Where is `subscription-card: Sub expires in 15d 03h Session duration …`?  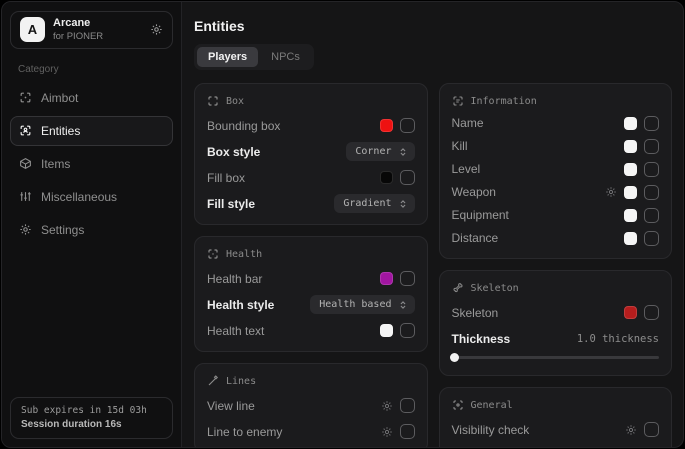 subscription-card: Sub expires in 15d 03h Session duration … is located at coordinates (91, 418).